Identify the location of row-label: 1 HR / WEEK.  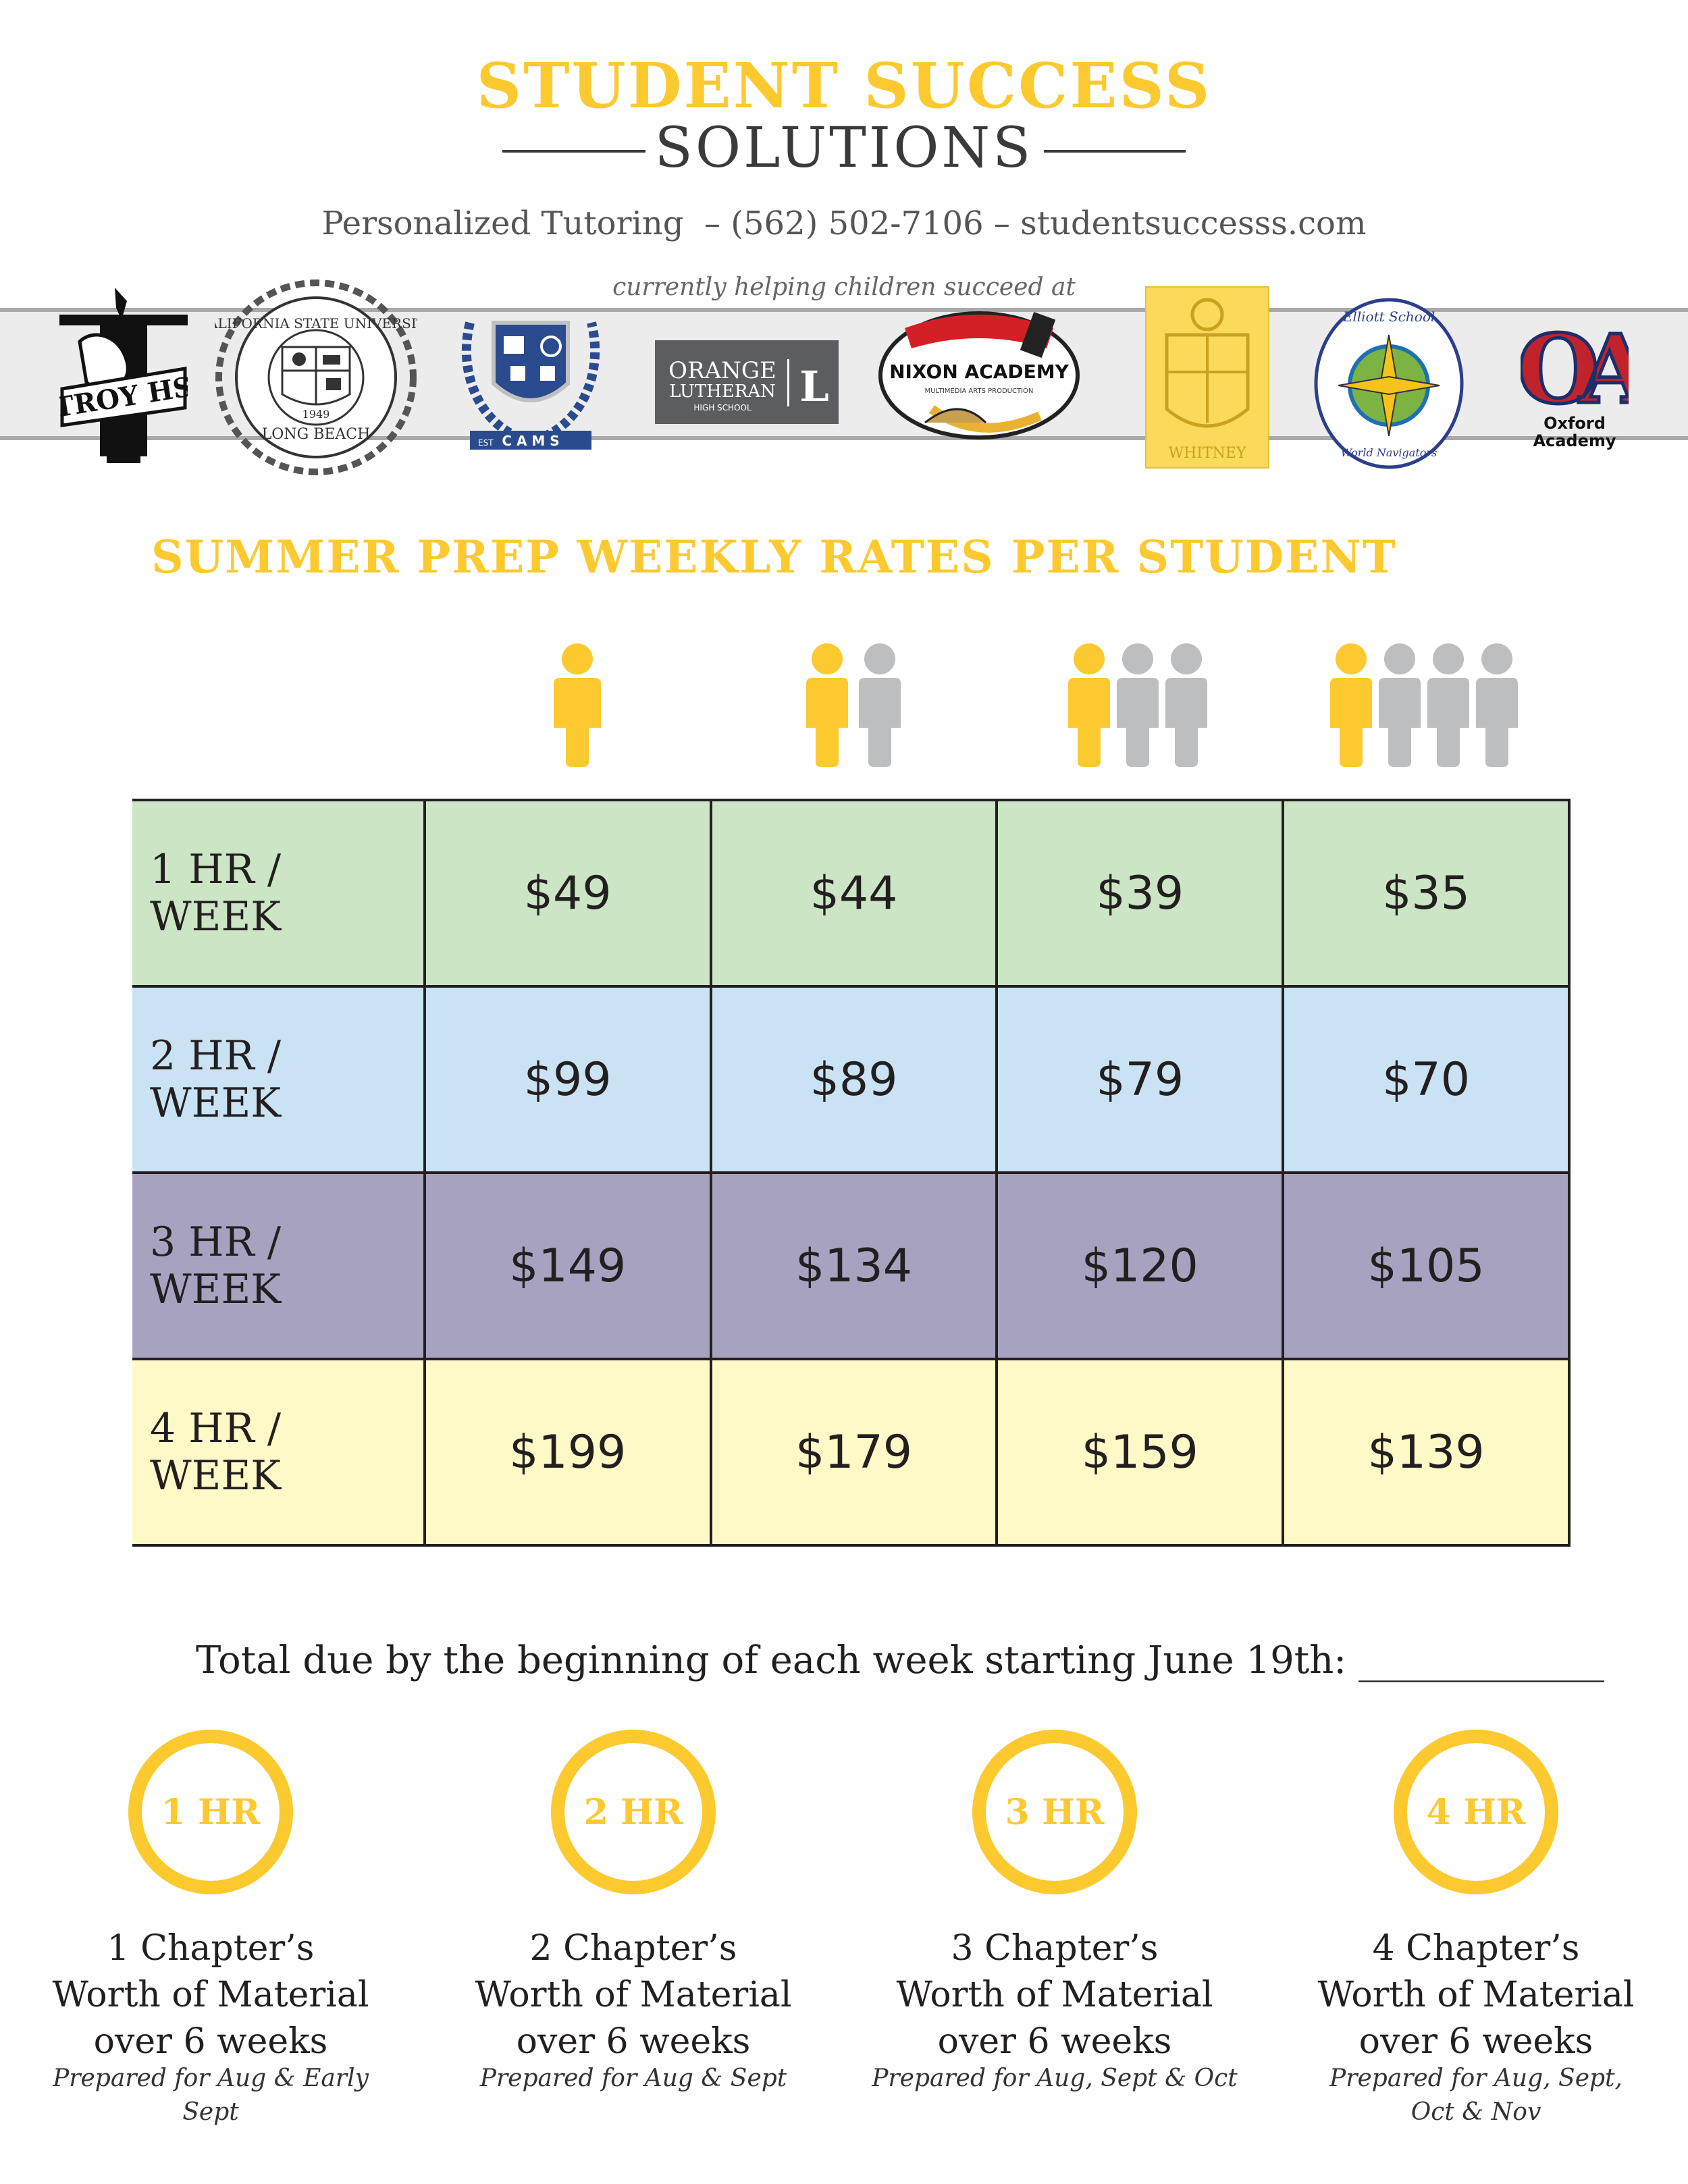
(279, 893).